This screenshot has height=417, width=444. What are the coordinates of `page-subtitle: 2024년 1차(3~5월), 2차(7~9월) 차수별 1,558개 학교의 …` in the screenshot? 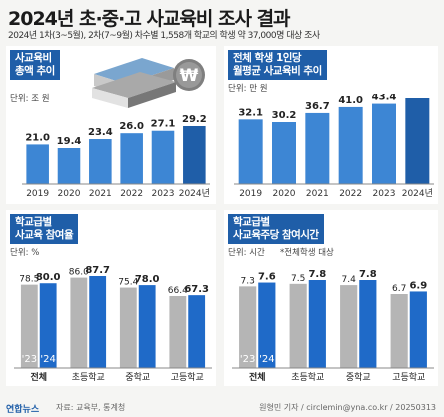 It's located at (164, 36).